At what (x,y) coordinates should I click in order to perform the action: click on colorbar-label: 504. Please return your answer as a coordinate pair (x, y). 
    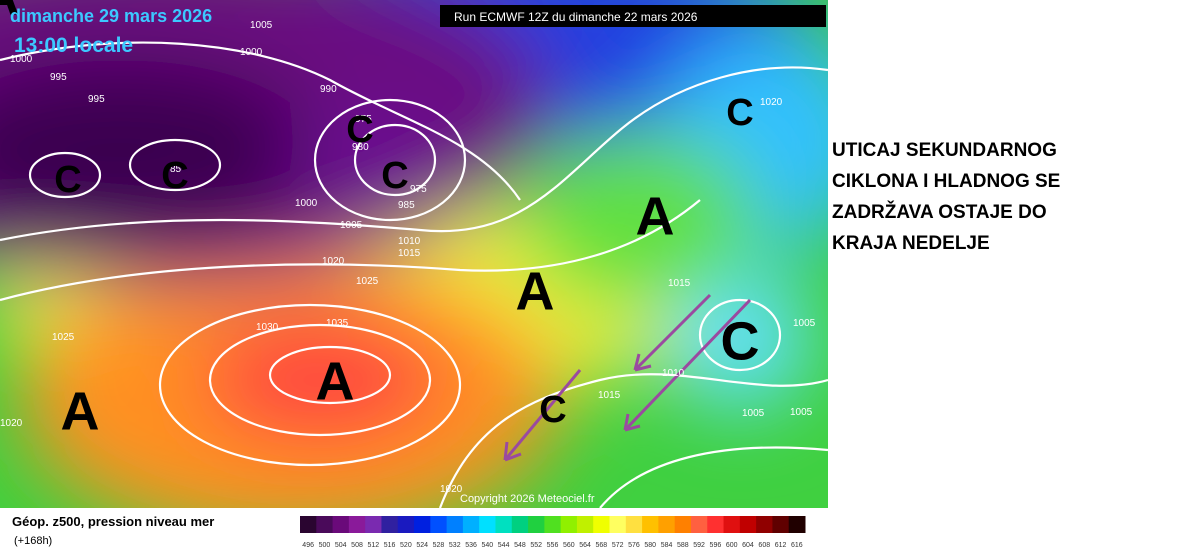
    Looking at the image, I should click on (341, 545).